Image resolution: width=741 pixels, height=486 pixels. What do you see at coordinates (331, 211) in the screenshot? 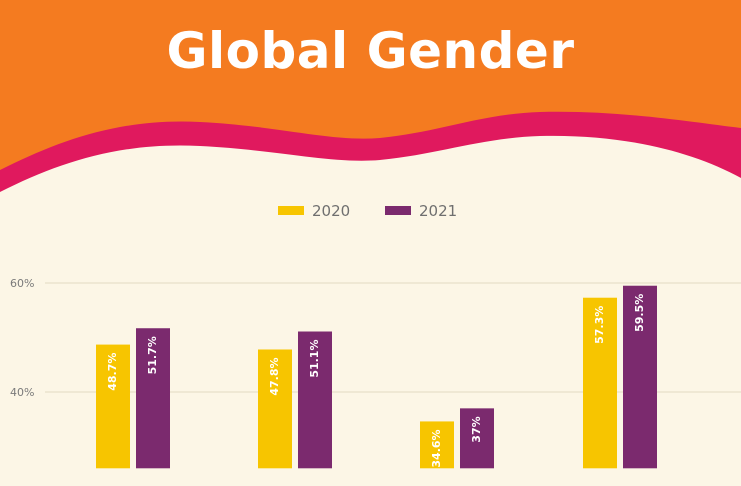
I see `legend-label-2020: 2020` at bounding box center [331, 211].